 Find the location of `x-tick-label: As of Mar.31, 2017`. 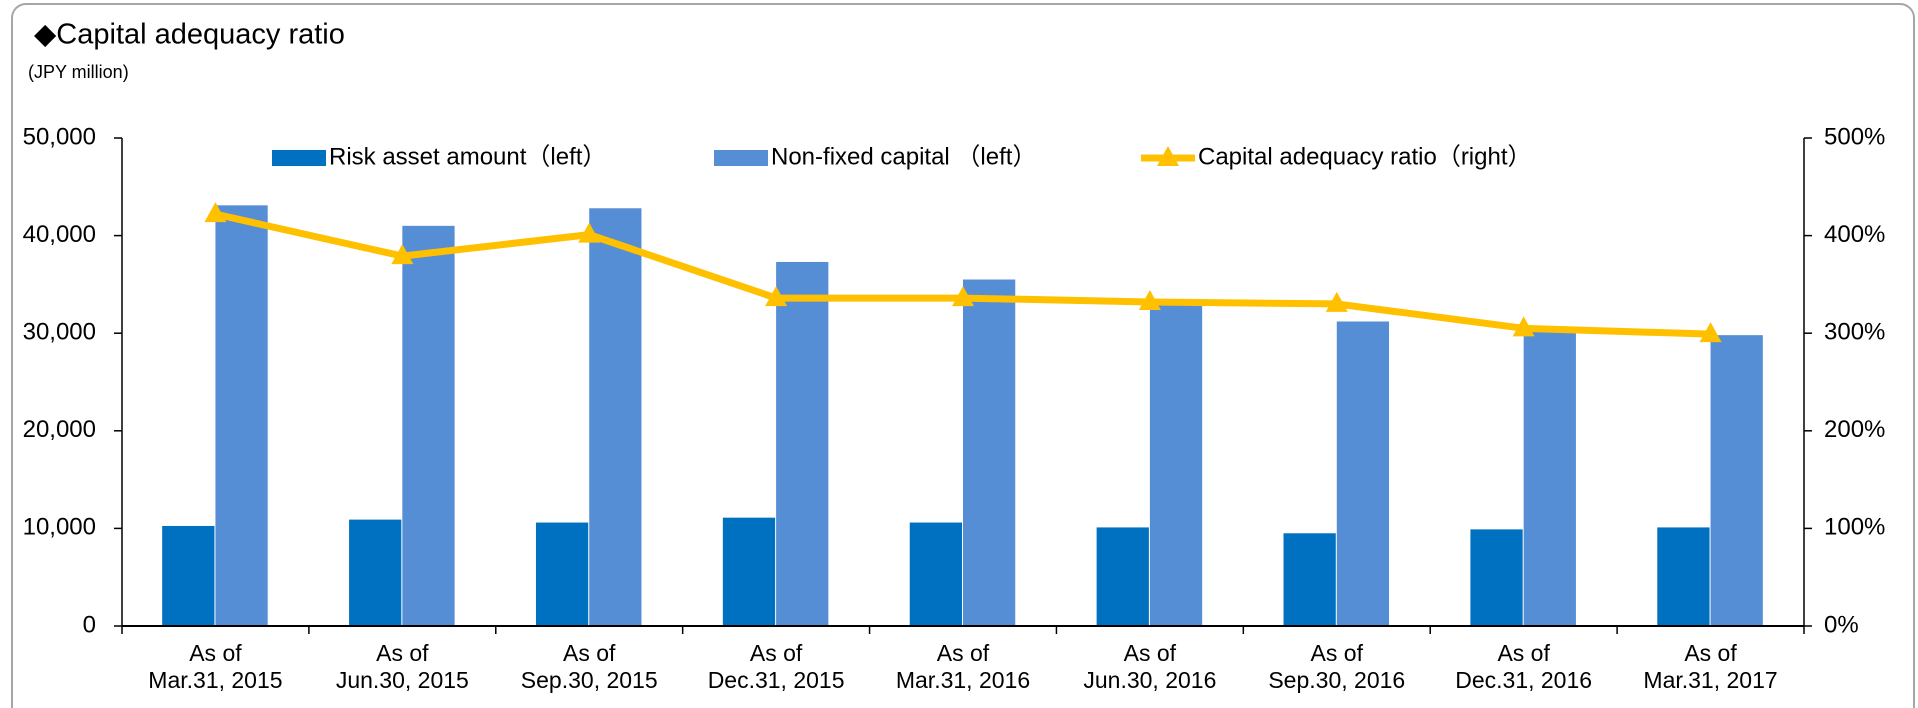

x-tick-label: As of Mar.31, 2017 is located at coordinates (1710, 666).